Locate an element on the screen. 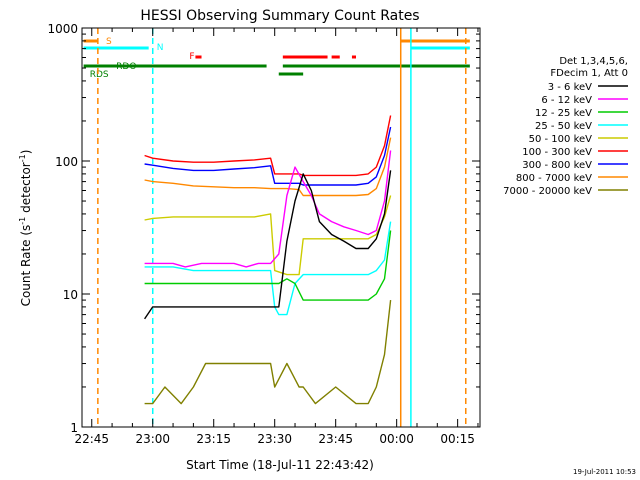 Image resolution: width=640 pixels, height=480 pixels. legend-label-800-7000-kev: 800 - 7000 keV is located at coordinates (554, 178).